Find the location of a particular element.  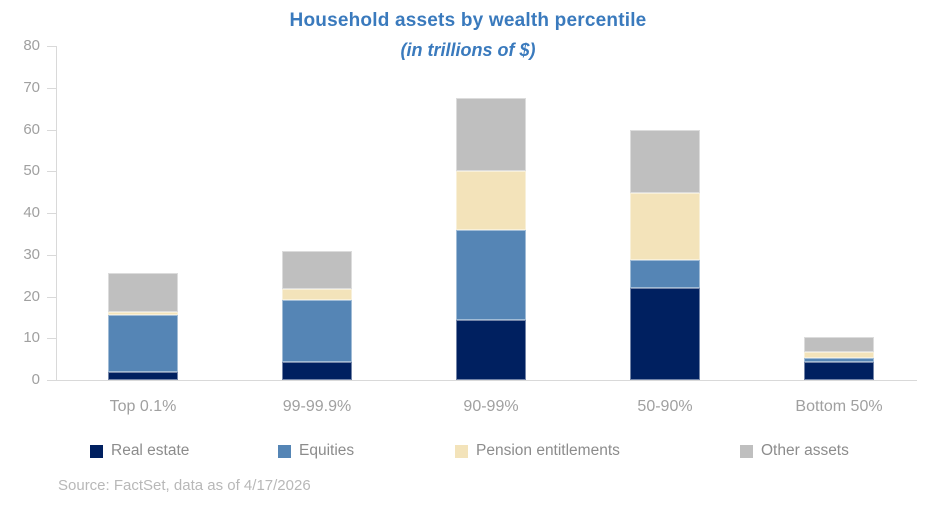

chart-subtitle: (in trillions of $) is located at coordinates (468, 50).